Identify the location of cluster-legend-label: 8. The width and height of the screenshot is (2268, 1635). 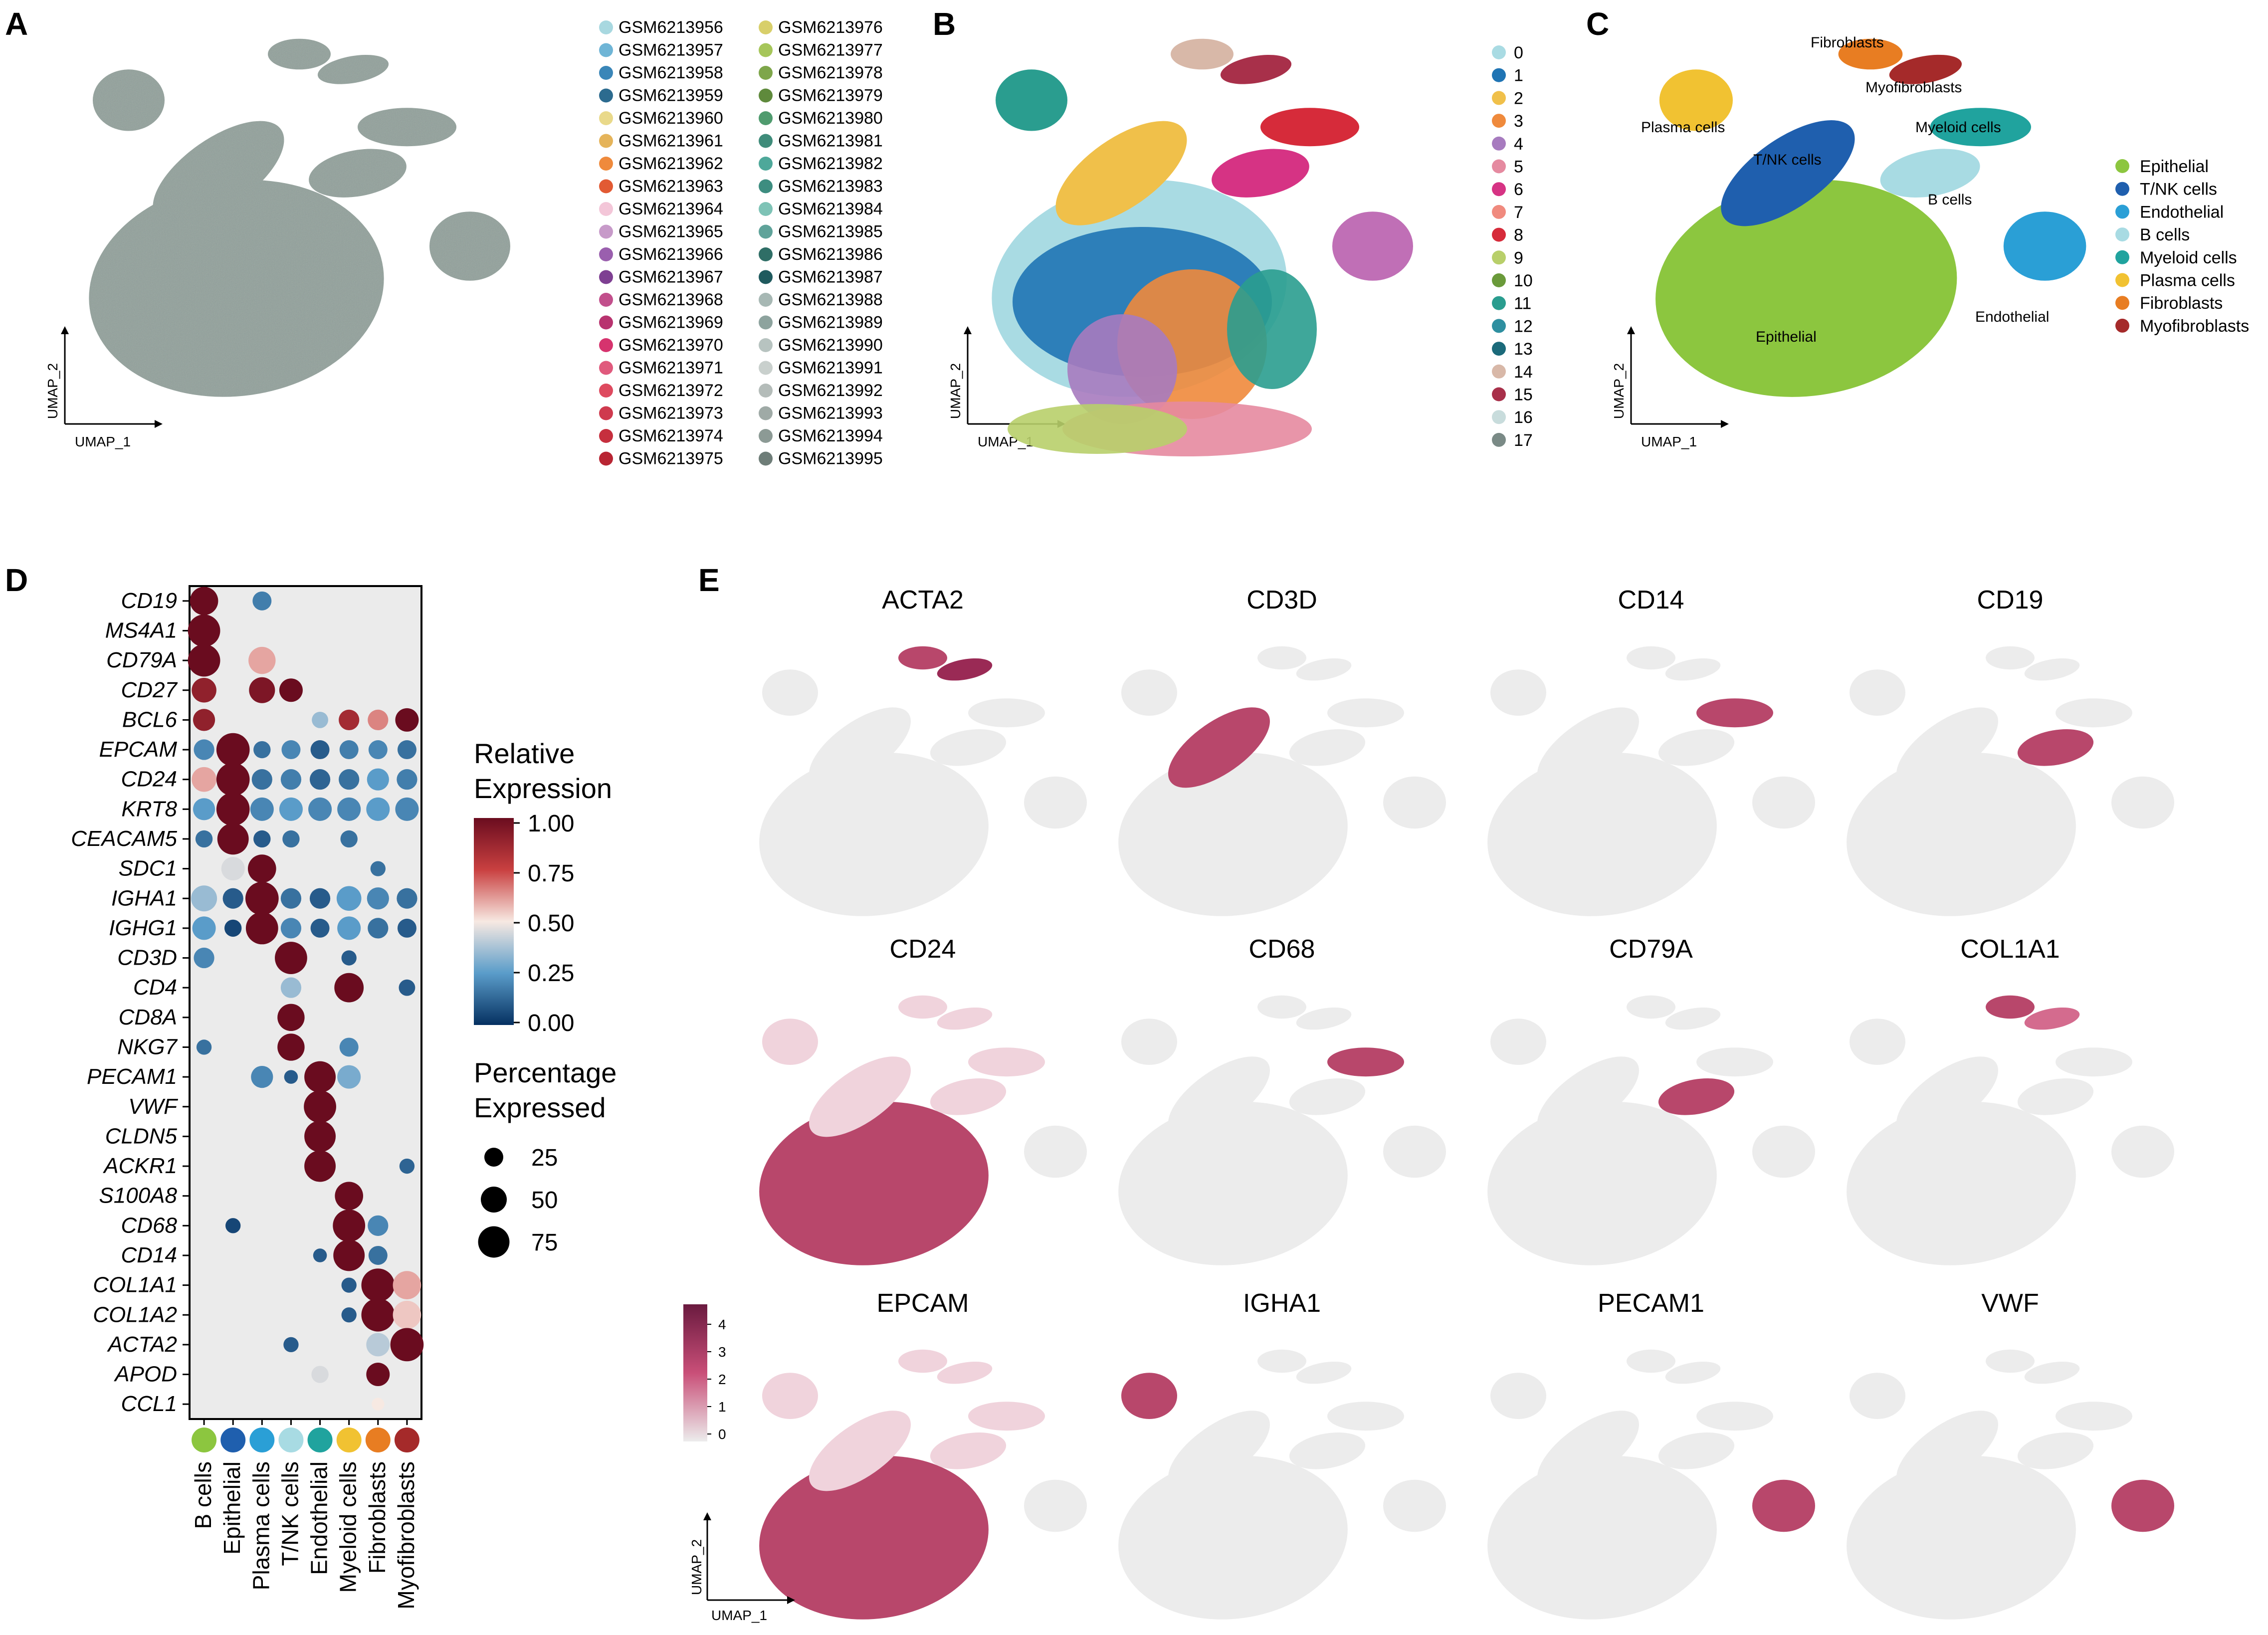
(1519, 235).